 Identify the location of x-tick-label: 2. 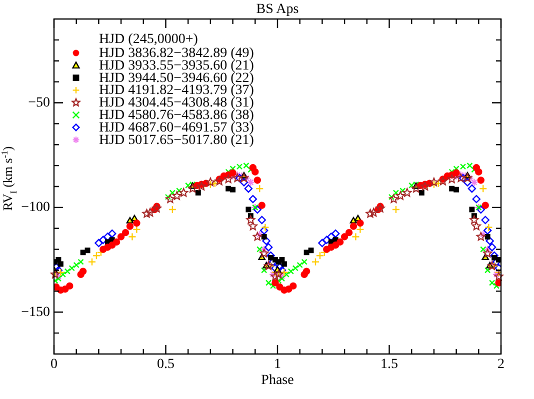
(501, 364).